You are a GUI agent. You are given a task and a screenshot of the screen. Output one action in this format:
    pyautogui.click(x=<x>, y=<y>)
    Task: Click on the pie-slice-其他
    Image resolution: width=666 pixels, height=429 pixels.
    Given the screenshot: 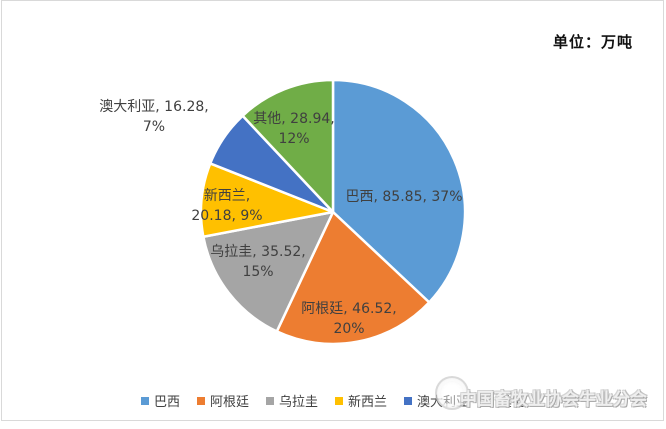 What is the action you would take?
    pyautogui.click(x=288, y=146)
    